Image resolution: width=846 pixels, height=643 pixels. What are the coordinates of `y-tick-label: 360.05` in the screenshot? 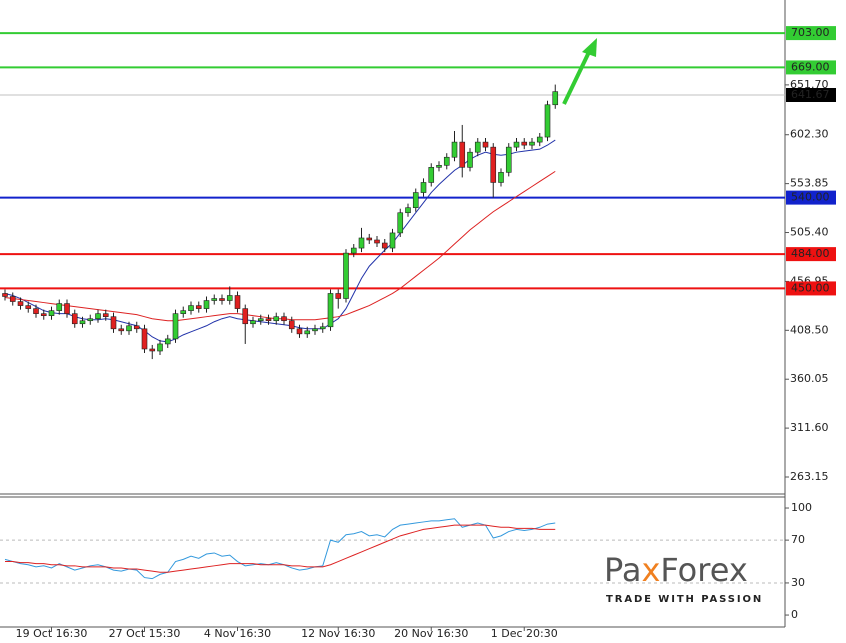 It's located at (809, 378).